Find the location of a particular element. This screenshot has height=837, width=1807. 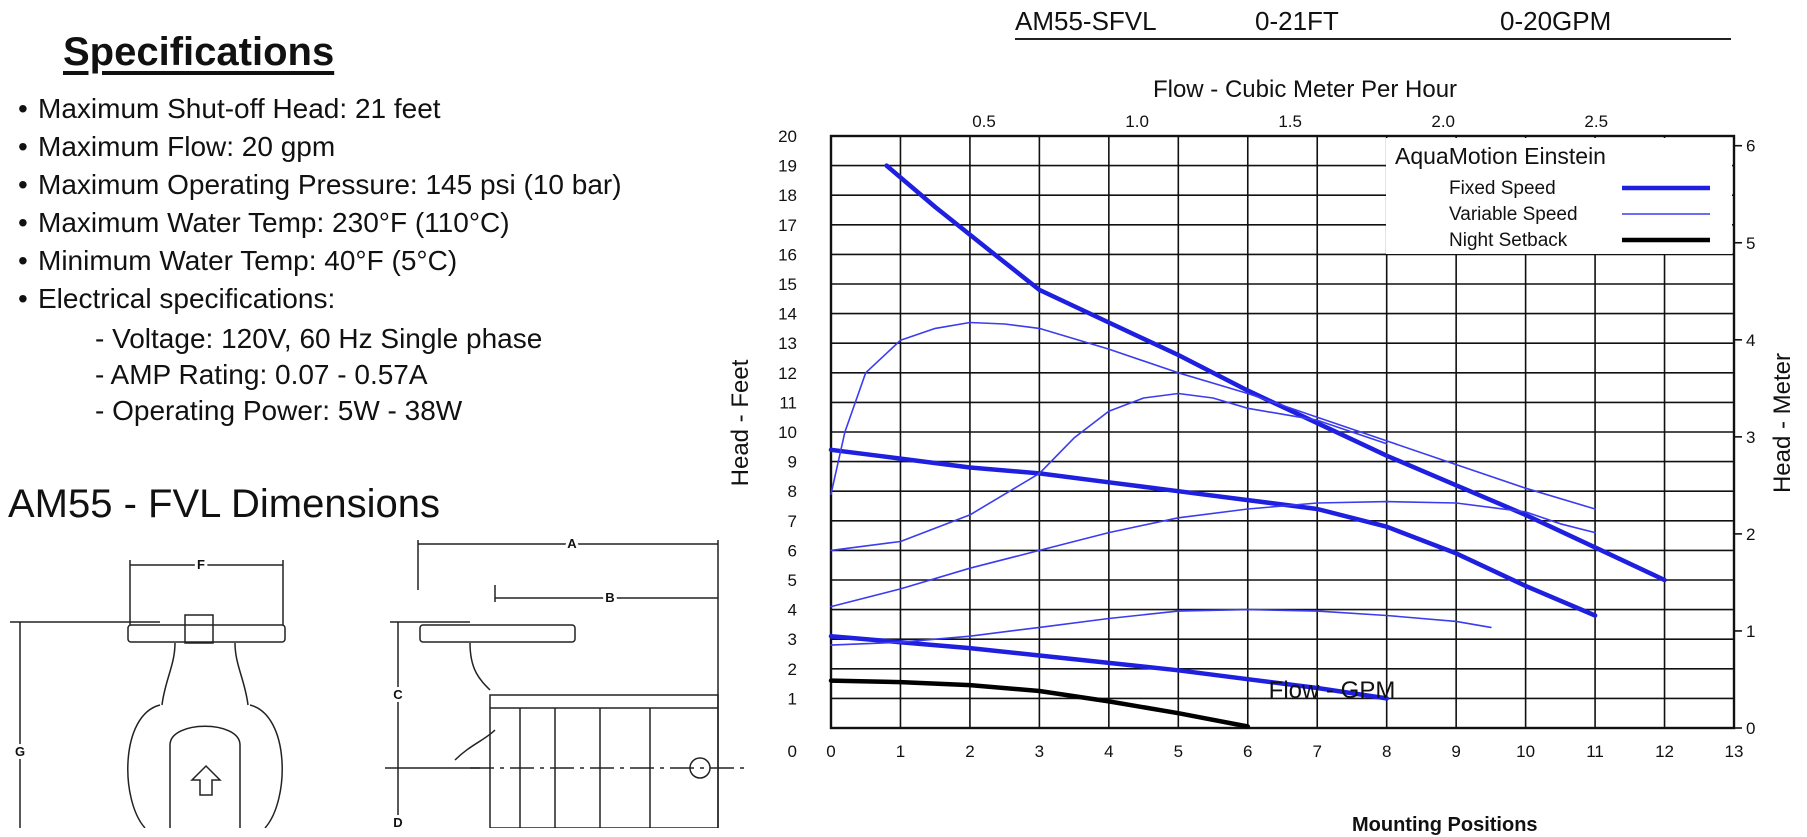

x-axis-label: Flow - GPM is located at coordinates (1332, 690).